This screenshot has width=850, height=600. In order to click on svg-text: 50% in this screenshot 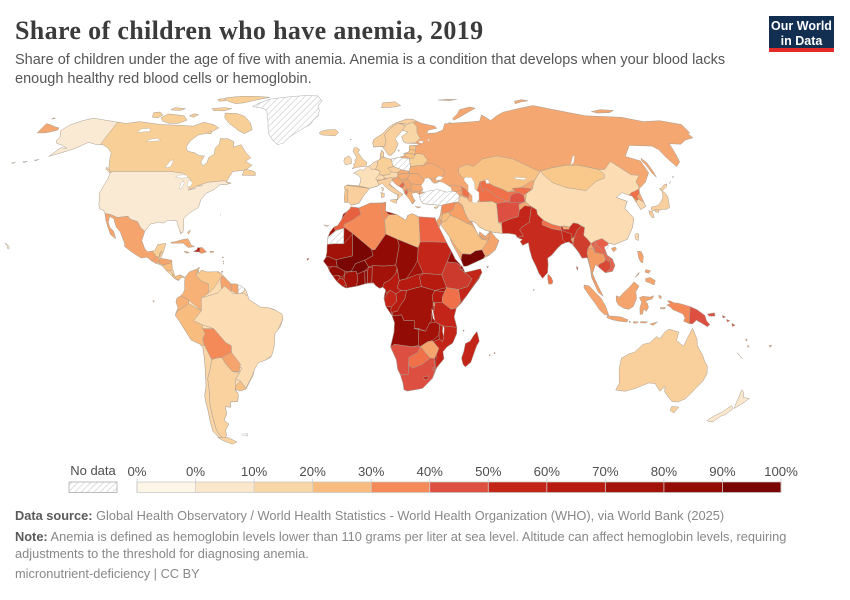, I will do `click(488, 471)`.